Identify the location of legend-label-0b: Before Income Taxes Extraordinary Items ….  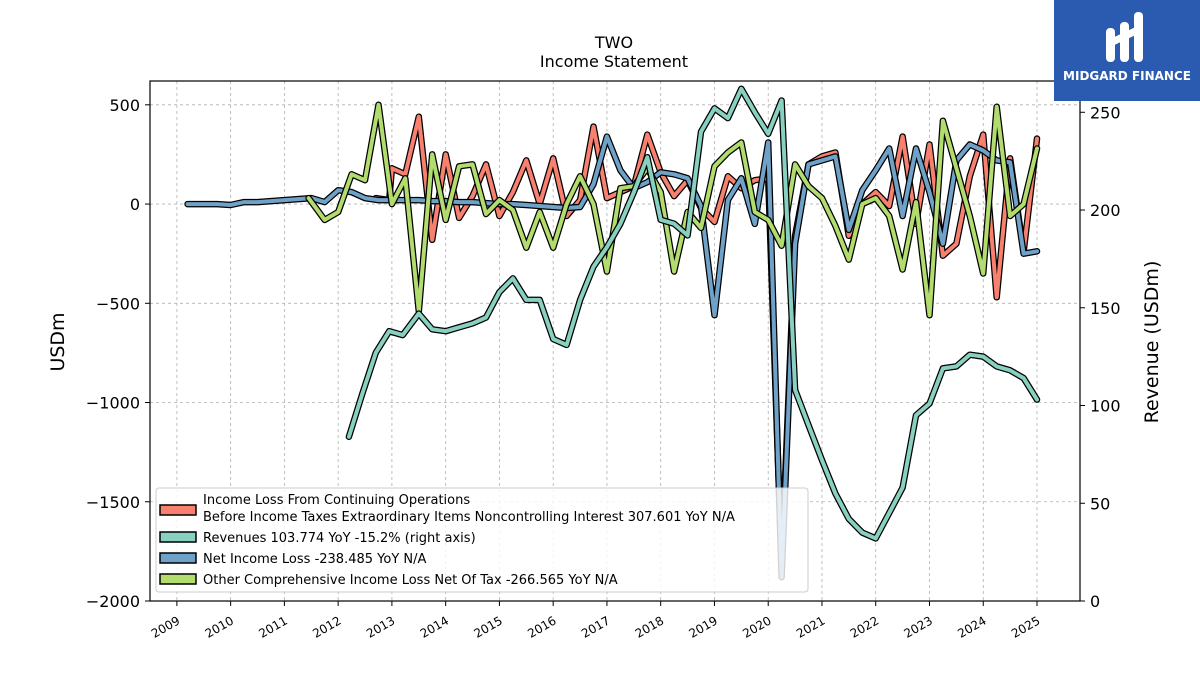
(469, 517).